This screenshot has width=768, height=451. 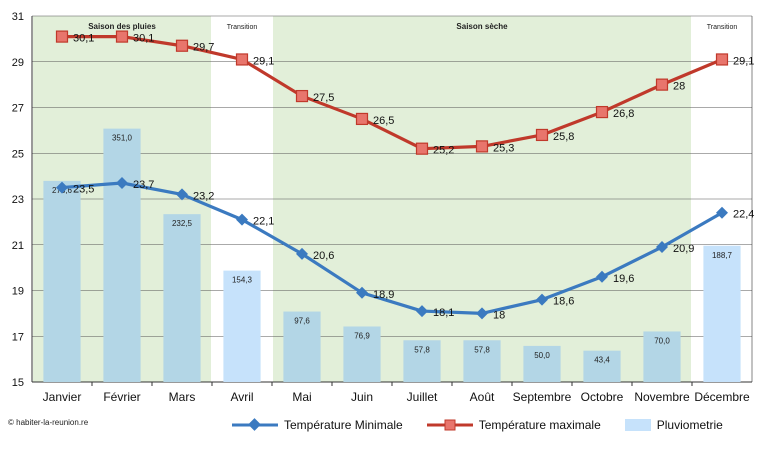 I want to click on legend-item-min: Température Minimale, so click(x=316, y=425).